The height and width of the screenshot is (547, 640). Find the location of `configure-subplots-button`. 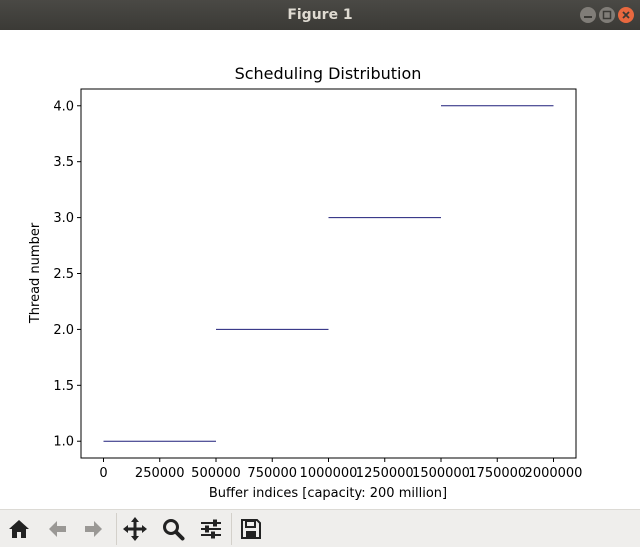

configure-subplots-button is located at coordinates (211, 529).